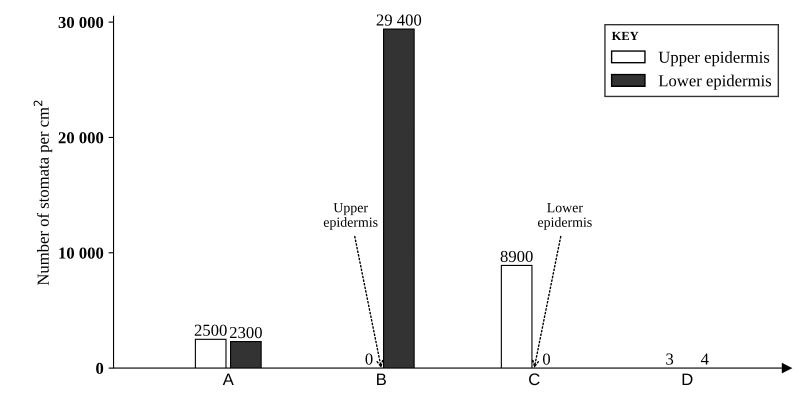 This screenshot has width=811, height=409. What do you see at coordinates (565, 216) in the screenshot?
I see `annotation: Lower epidermis` at bounding box center [565, 216].